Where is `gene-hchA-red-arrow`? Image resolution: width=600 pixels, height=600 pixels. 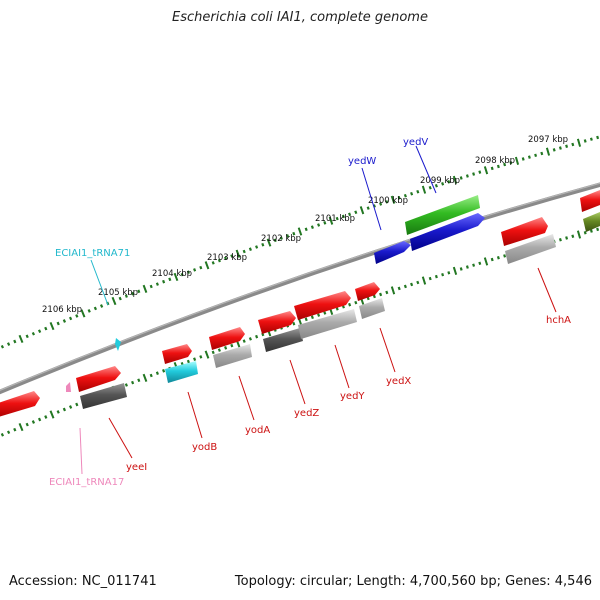
gene-hchA-red-arrow is located at coordinates (524, 231).